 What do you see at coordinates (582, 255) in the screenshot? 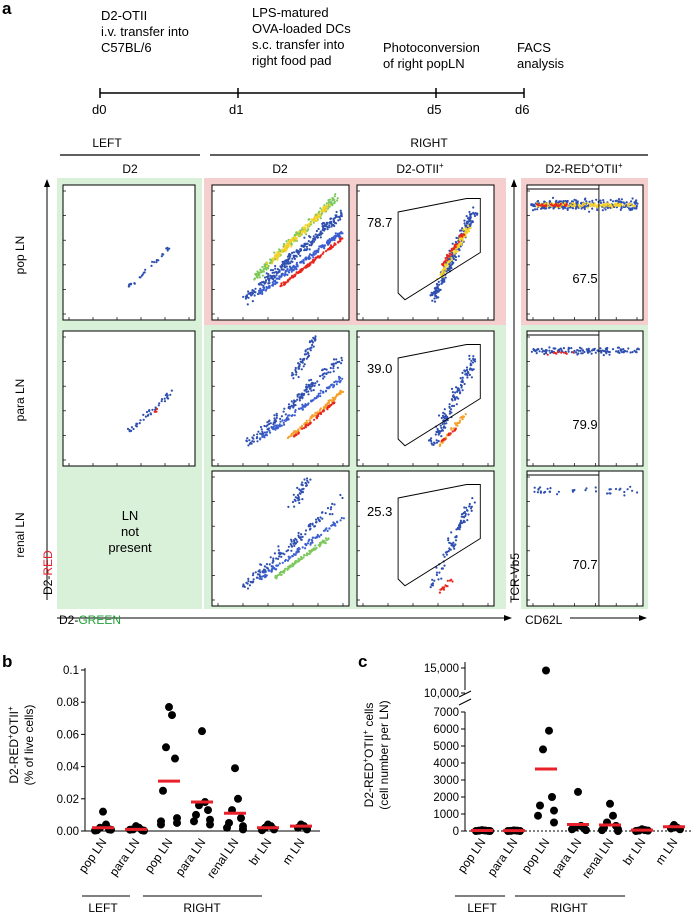
I see `plot-cd62l-0-ticks` at bounding box center [582, 255].